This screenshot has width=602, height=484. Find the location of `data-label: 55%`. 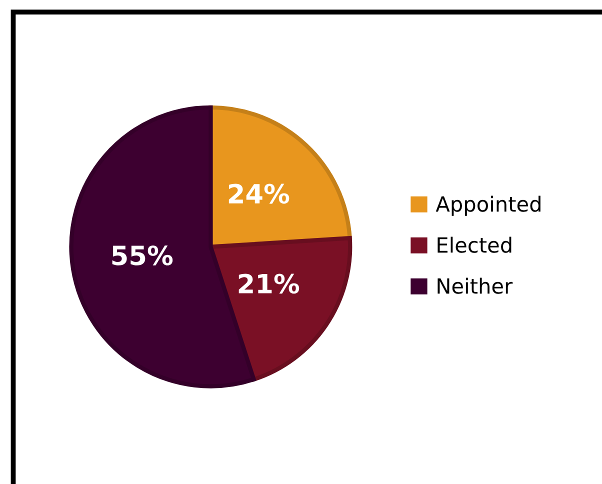

data-label: 55% is located at coordinates (142, 255).